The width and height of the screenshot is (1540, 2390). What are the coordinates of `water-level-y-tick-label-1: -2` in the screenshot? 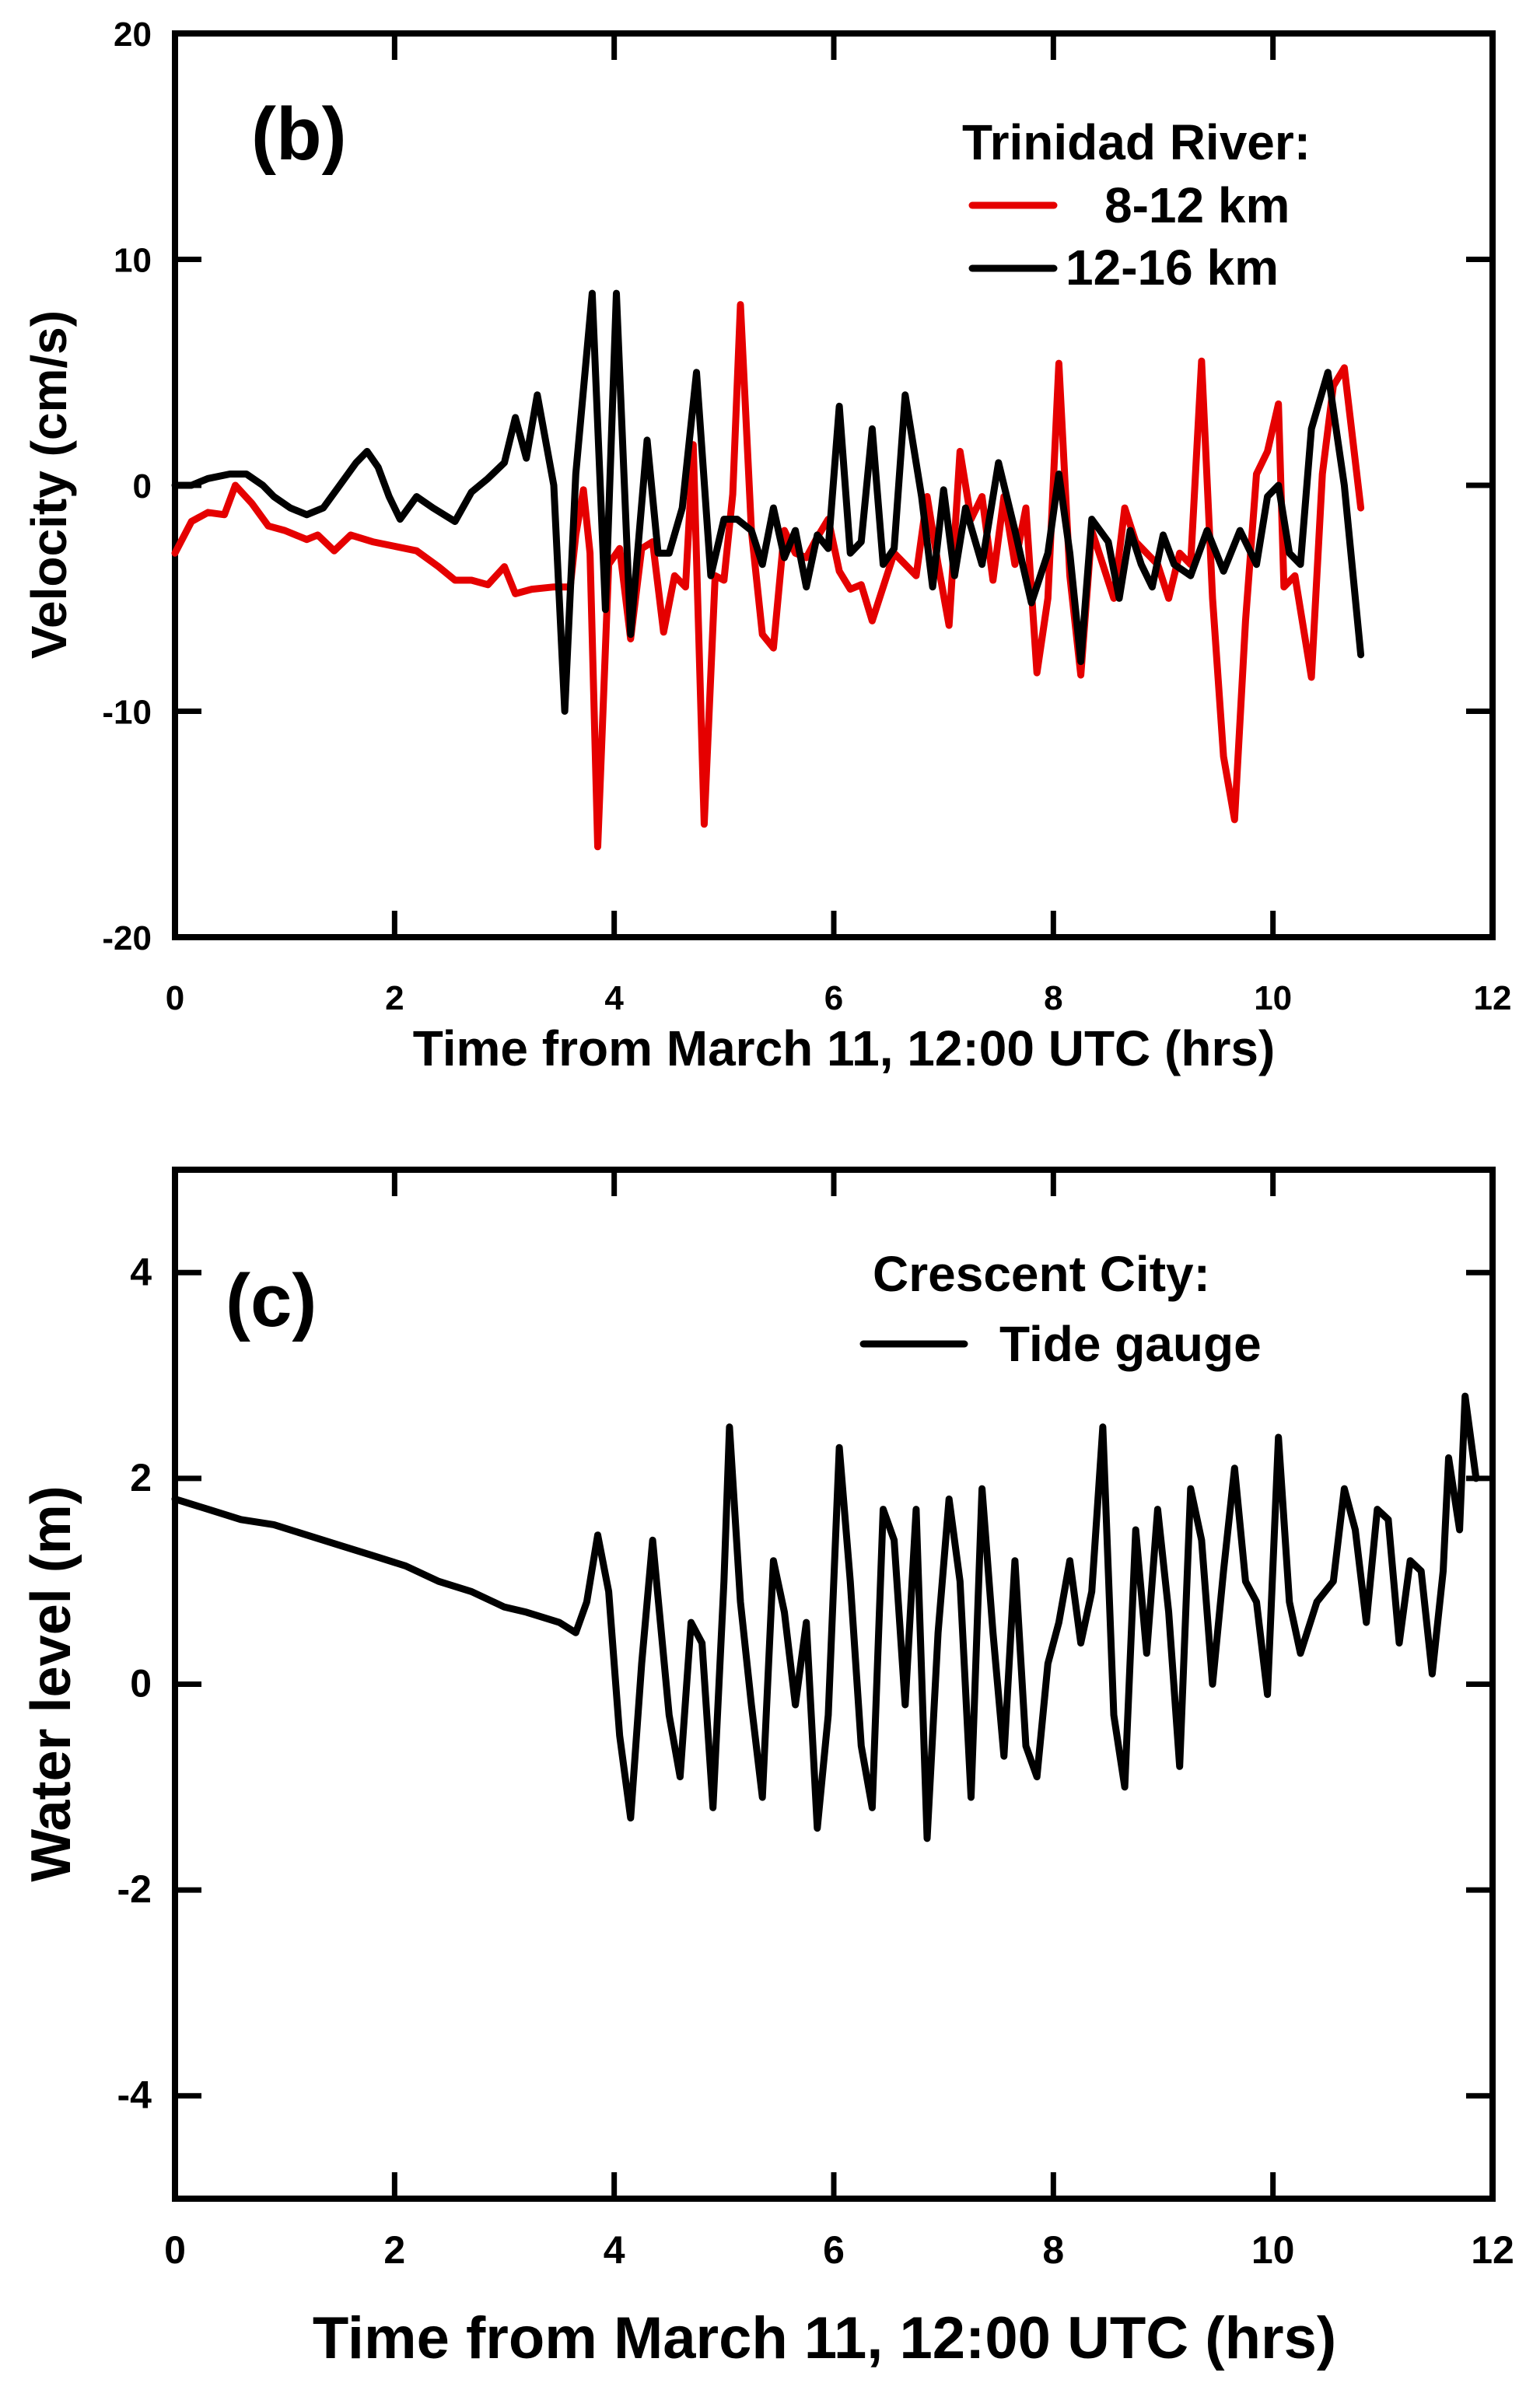 It's located at (135, 1889).